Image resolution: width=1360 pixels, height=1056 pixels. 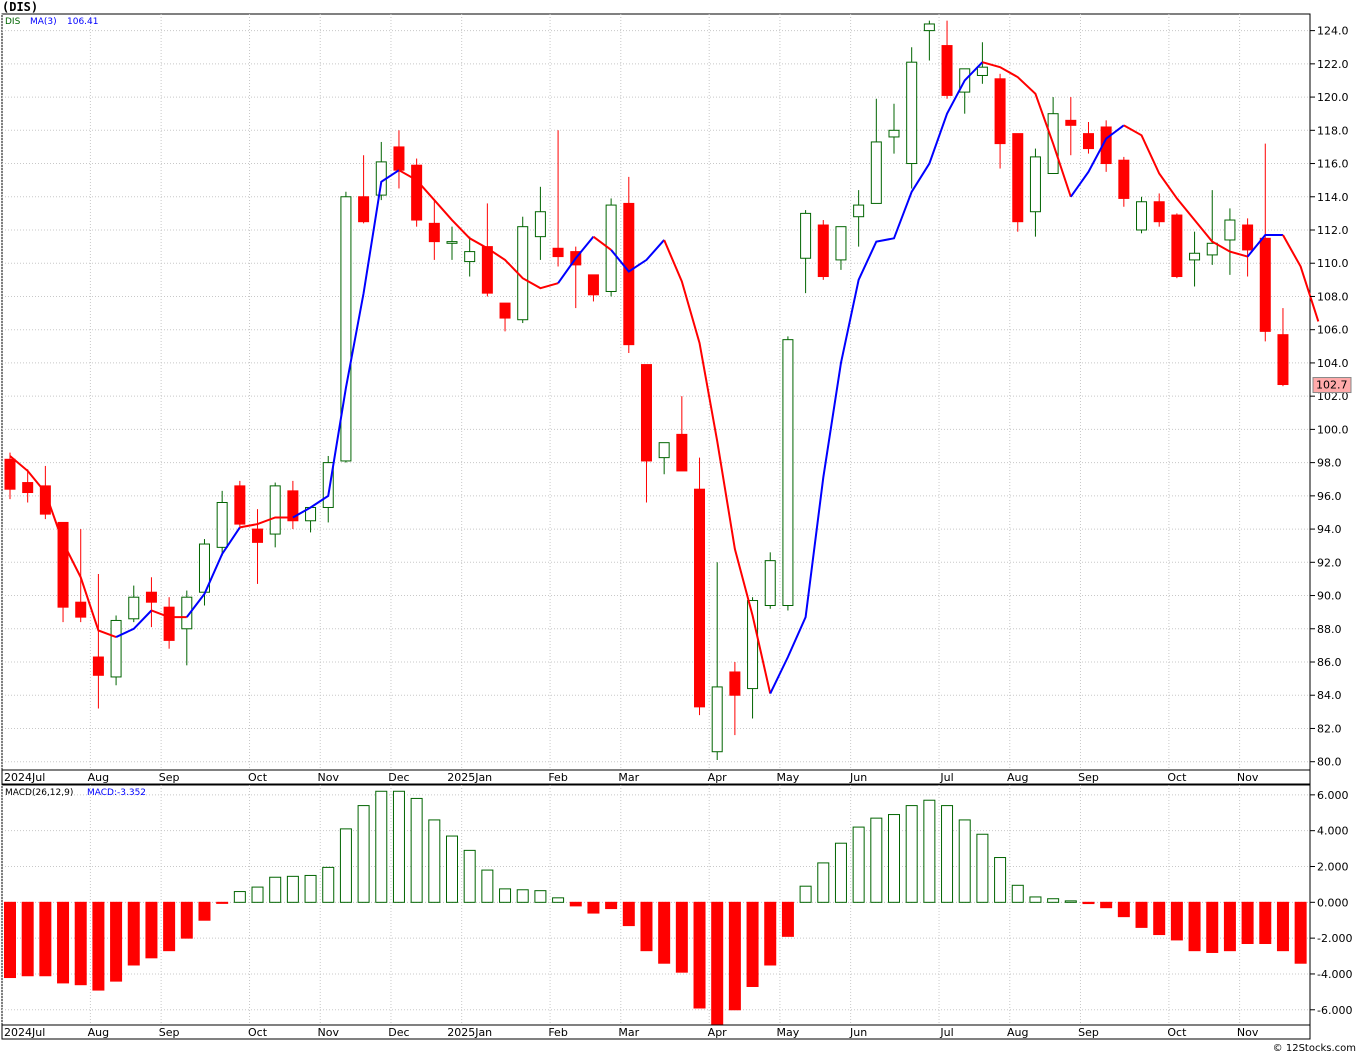 What do you see at coordinates (469, 777) in the screenshot?
I see `price-x-tick-label: 2025Jan` at bounding box center [469, 777].